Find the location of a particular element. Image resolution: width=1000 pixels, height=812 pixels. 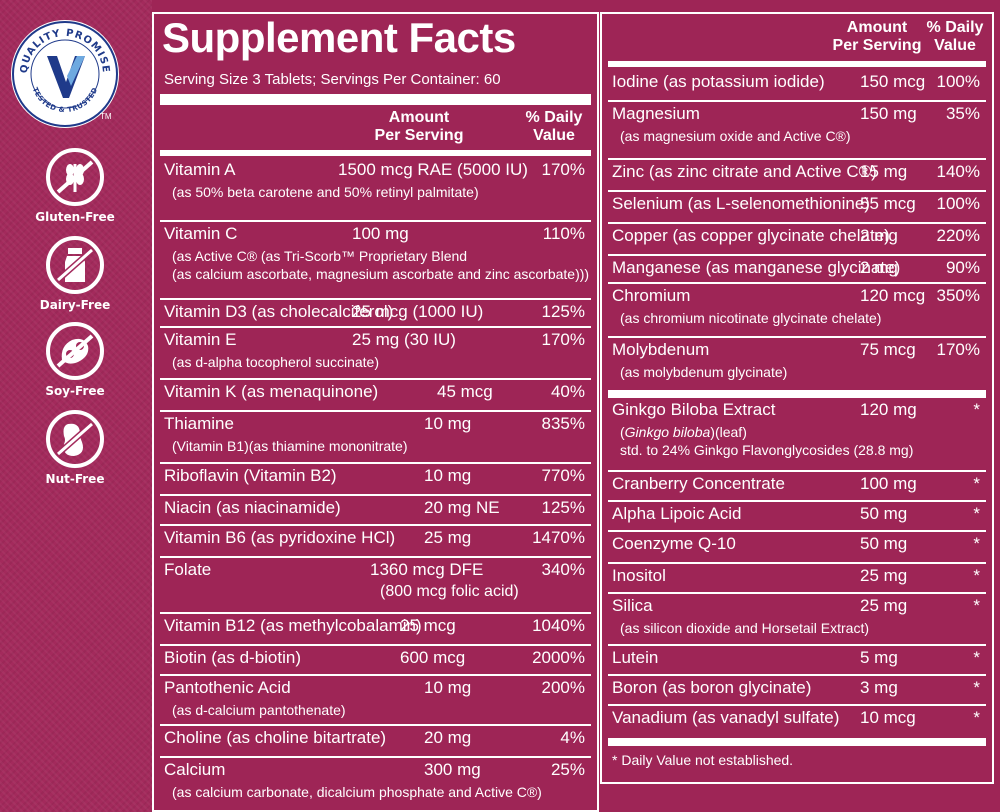

nutrient-amount: 50 mg is located at coordinates (884, 513).